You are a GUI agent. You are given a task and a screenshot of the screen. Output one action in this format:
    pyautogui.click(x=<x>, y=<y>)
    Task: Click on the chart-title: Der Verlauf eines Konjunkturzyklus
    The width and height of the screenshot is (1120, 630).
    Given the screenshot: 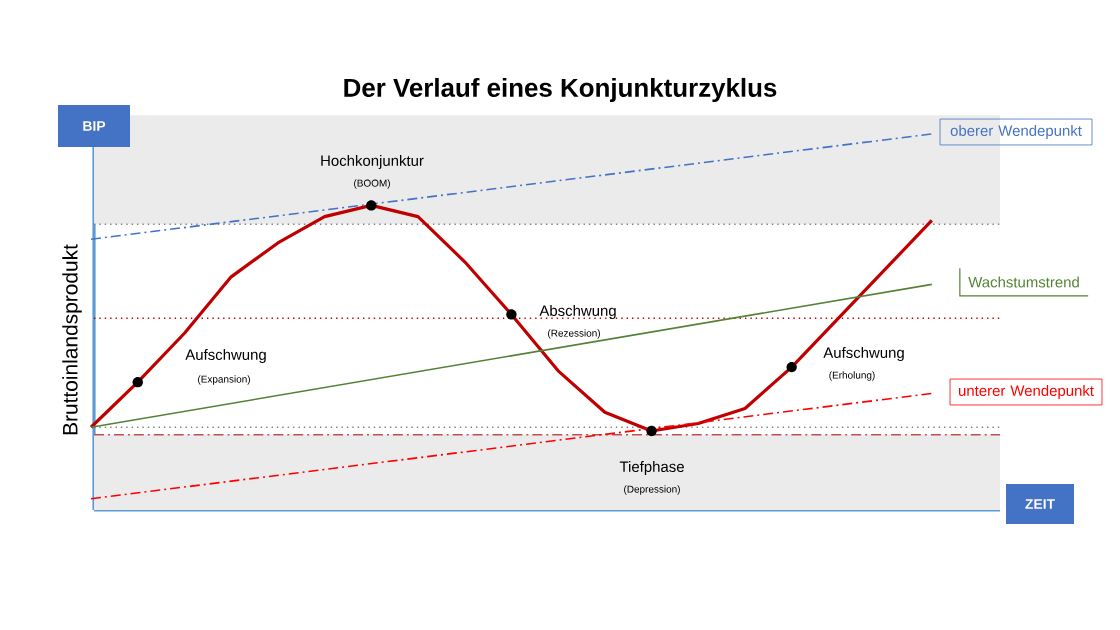 What is the action you would take?
    pyautogui.click(x=560, y=90)
    